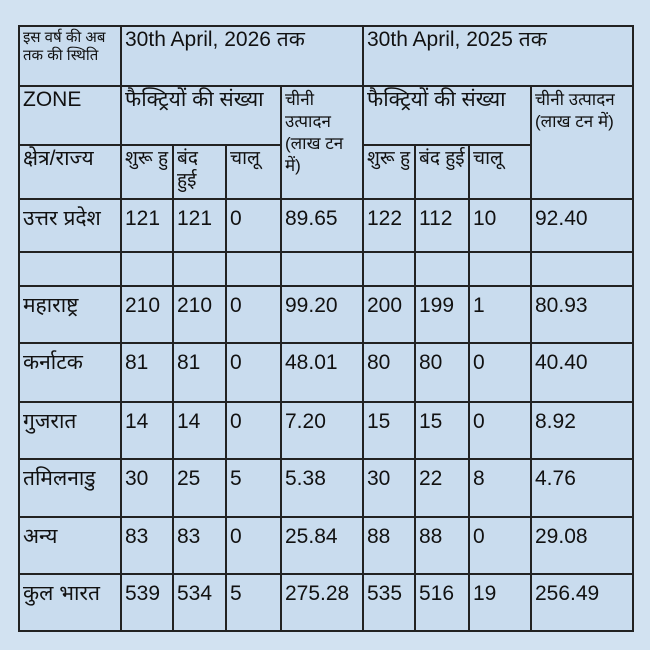 This screenshot has height=650, width=650. I want to click on value-cell-p-running: 10, so click(500, 225).